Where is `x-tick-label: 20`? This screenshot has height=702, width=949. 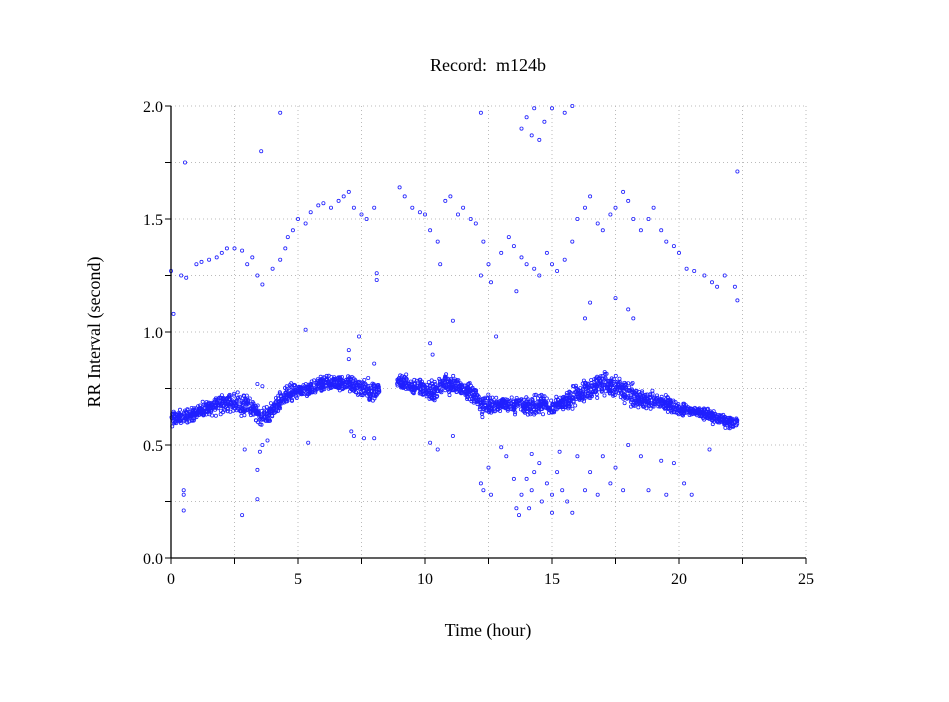
x-tick-label: 20 is located at coordinates (679, 579).